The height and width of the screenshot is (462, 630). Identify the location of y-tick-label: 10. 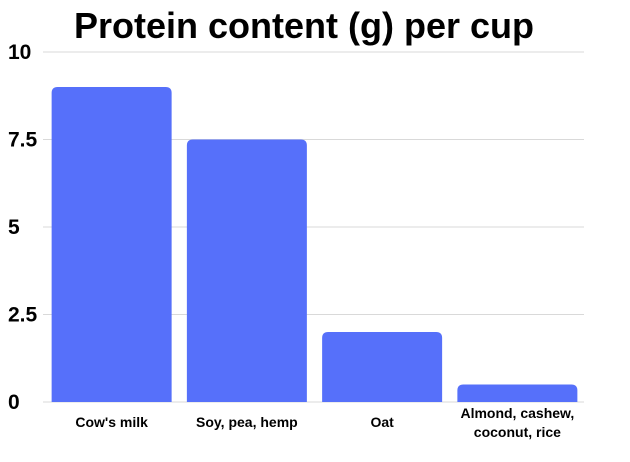
(19, 52).